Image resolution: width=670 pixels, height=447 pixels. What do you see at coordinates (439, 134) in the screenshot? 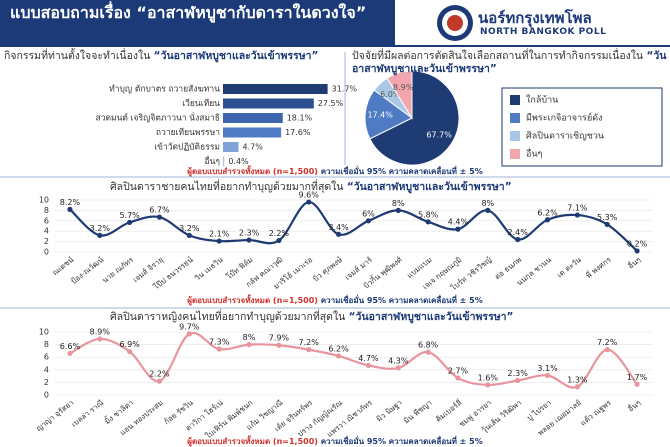
I see `slice-label: 67.7%` at bounding box center [439, 134].